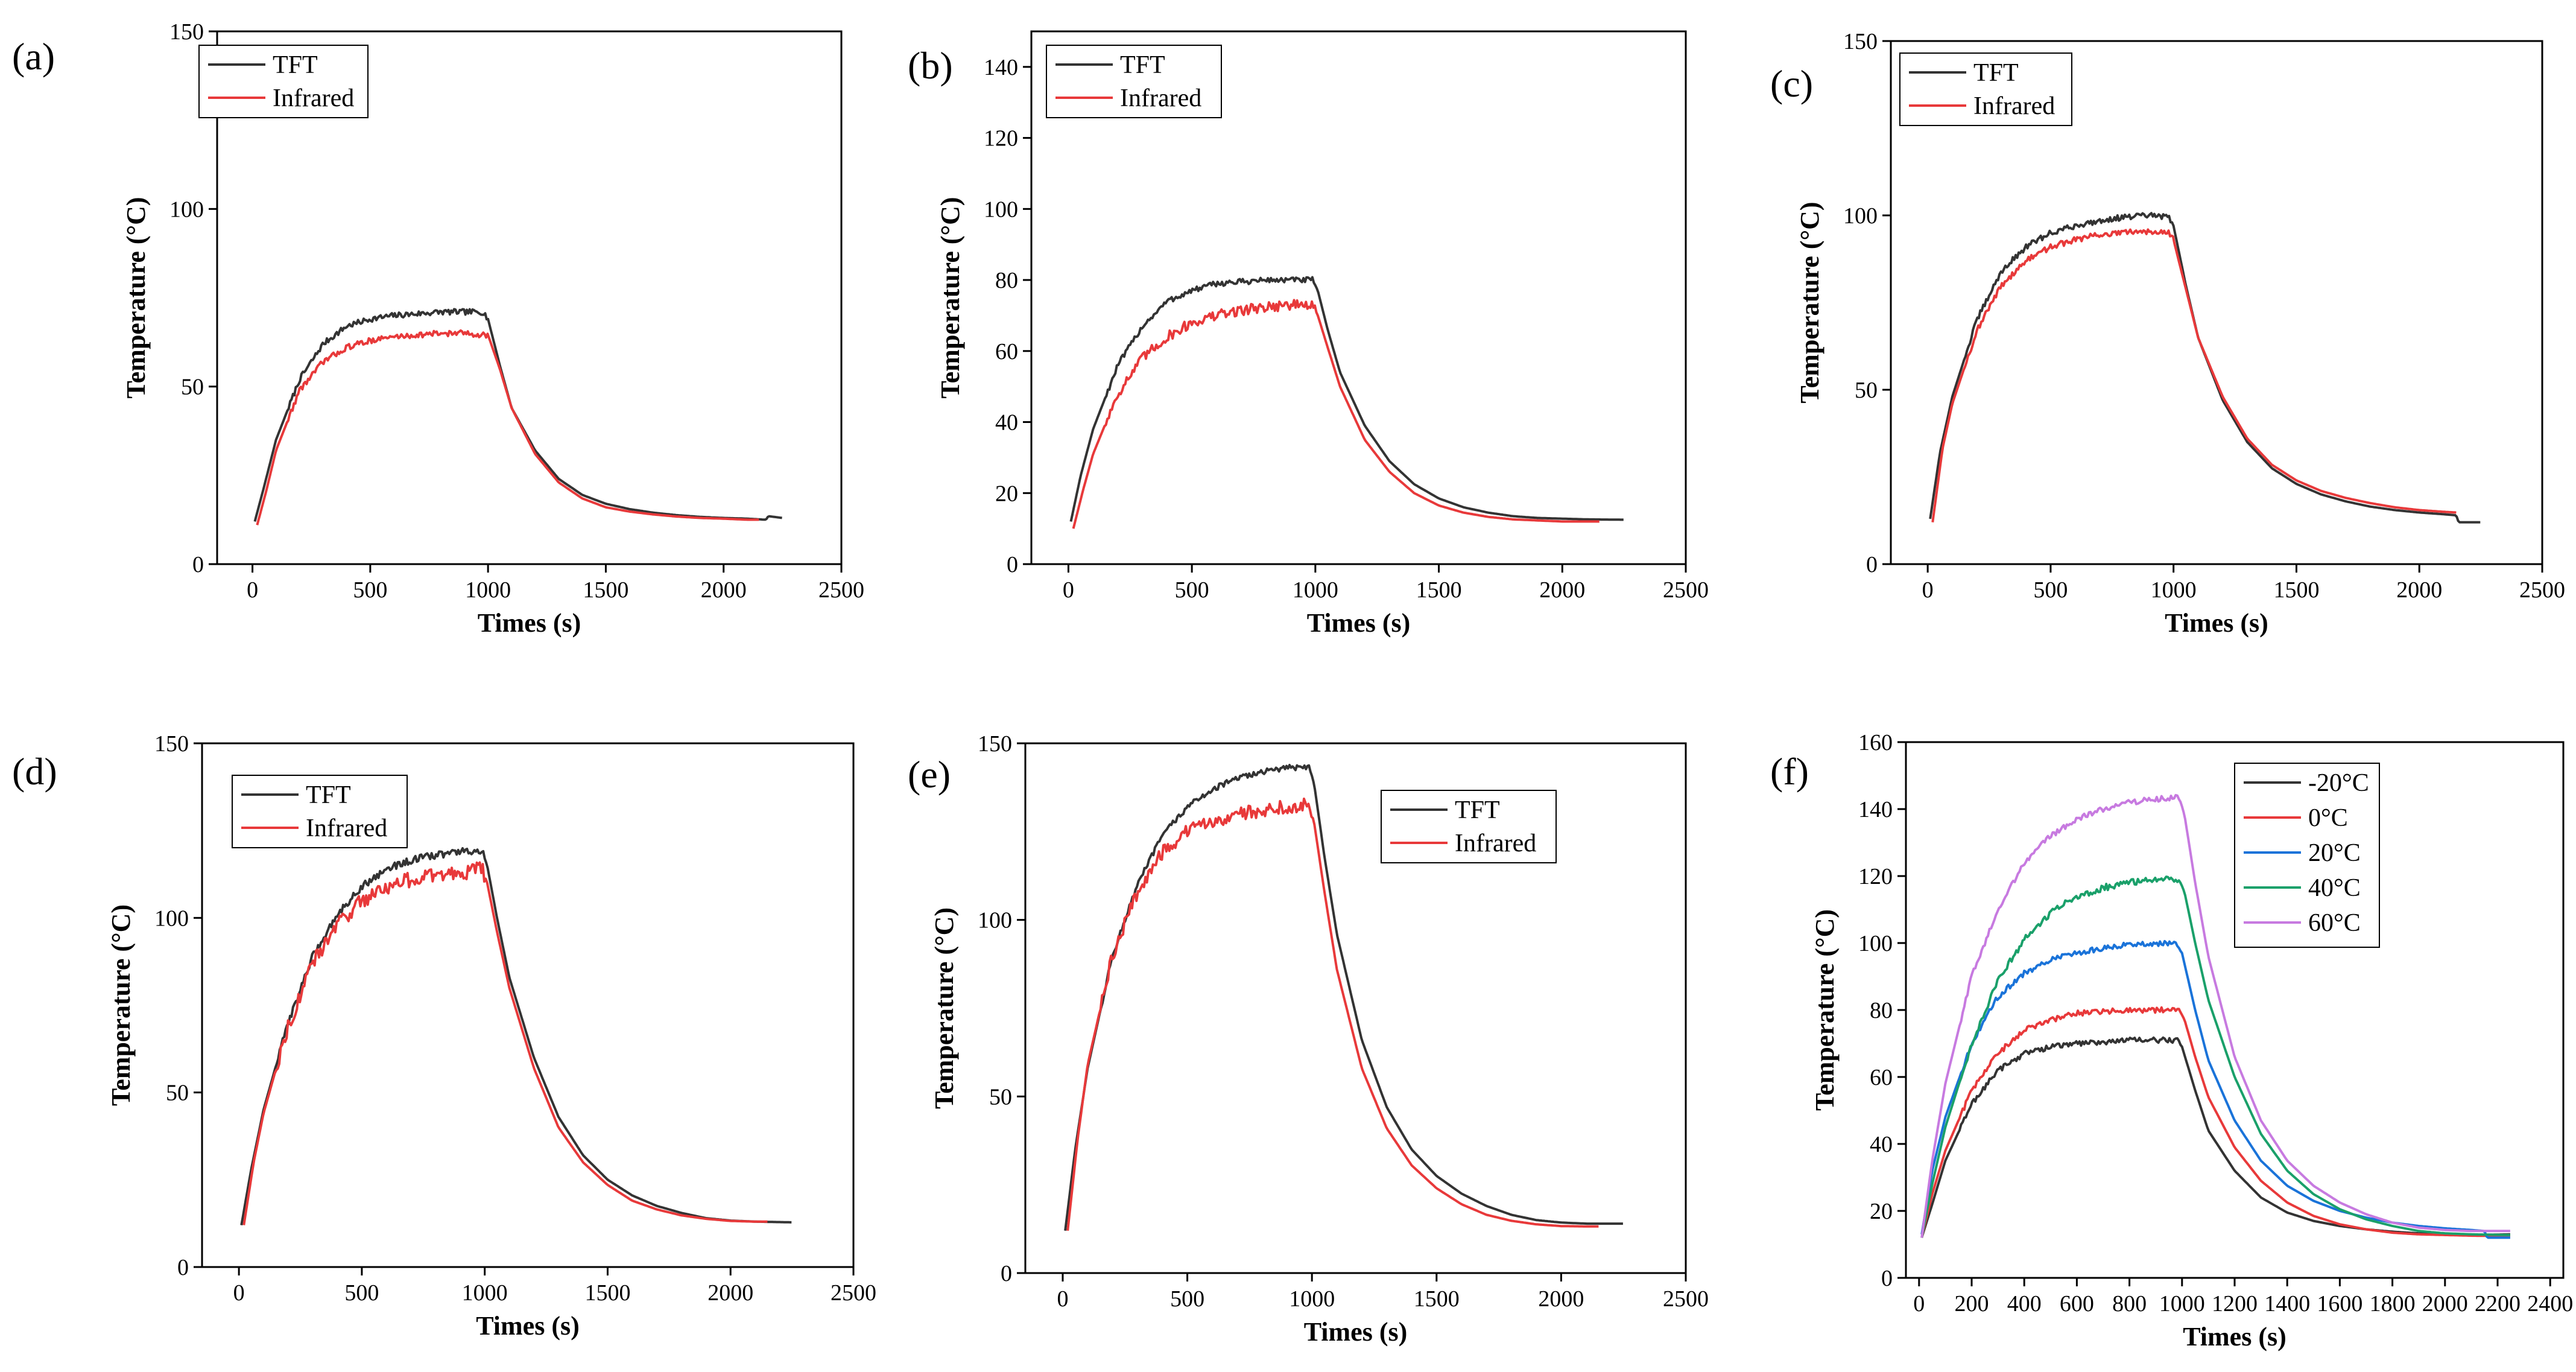 The image size is (2576, 1372). Describe the element at coordinates (2024, 1303) in the screenshot. I see `x-tick-label: 400` at that location.